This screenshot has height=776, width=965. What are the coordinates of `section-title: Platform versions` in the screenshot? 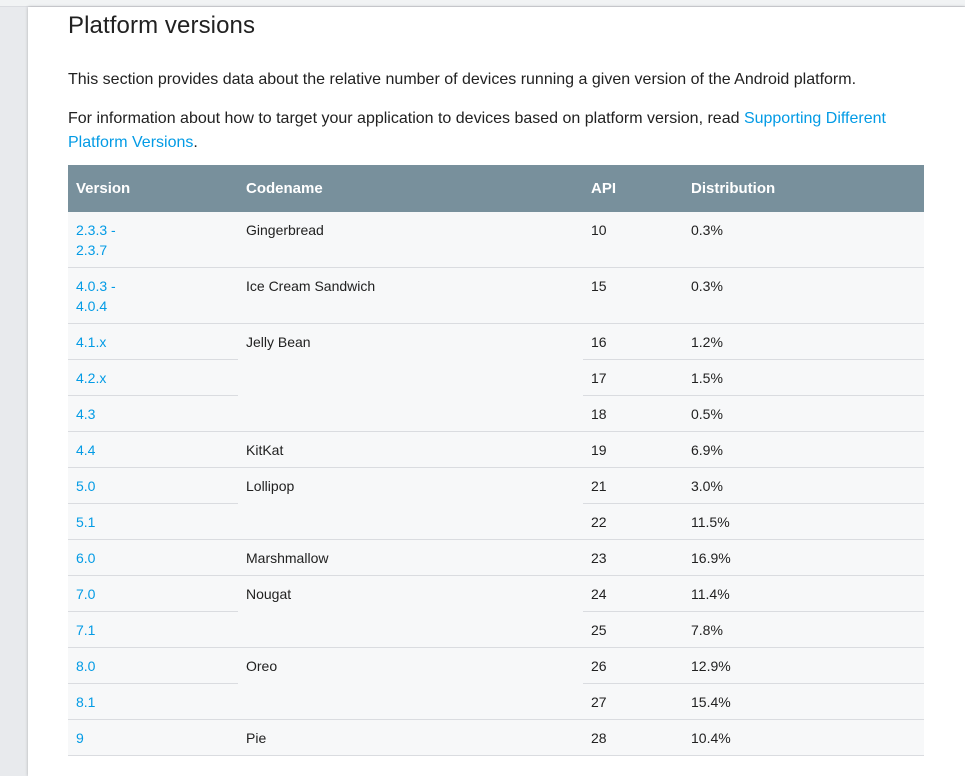 It's located at (162, 25).